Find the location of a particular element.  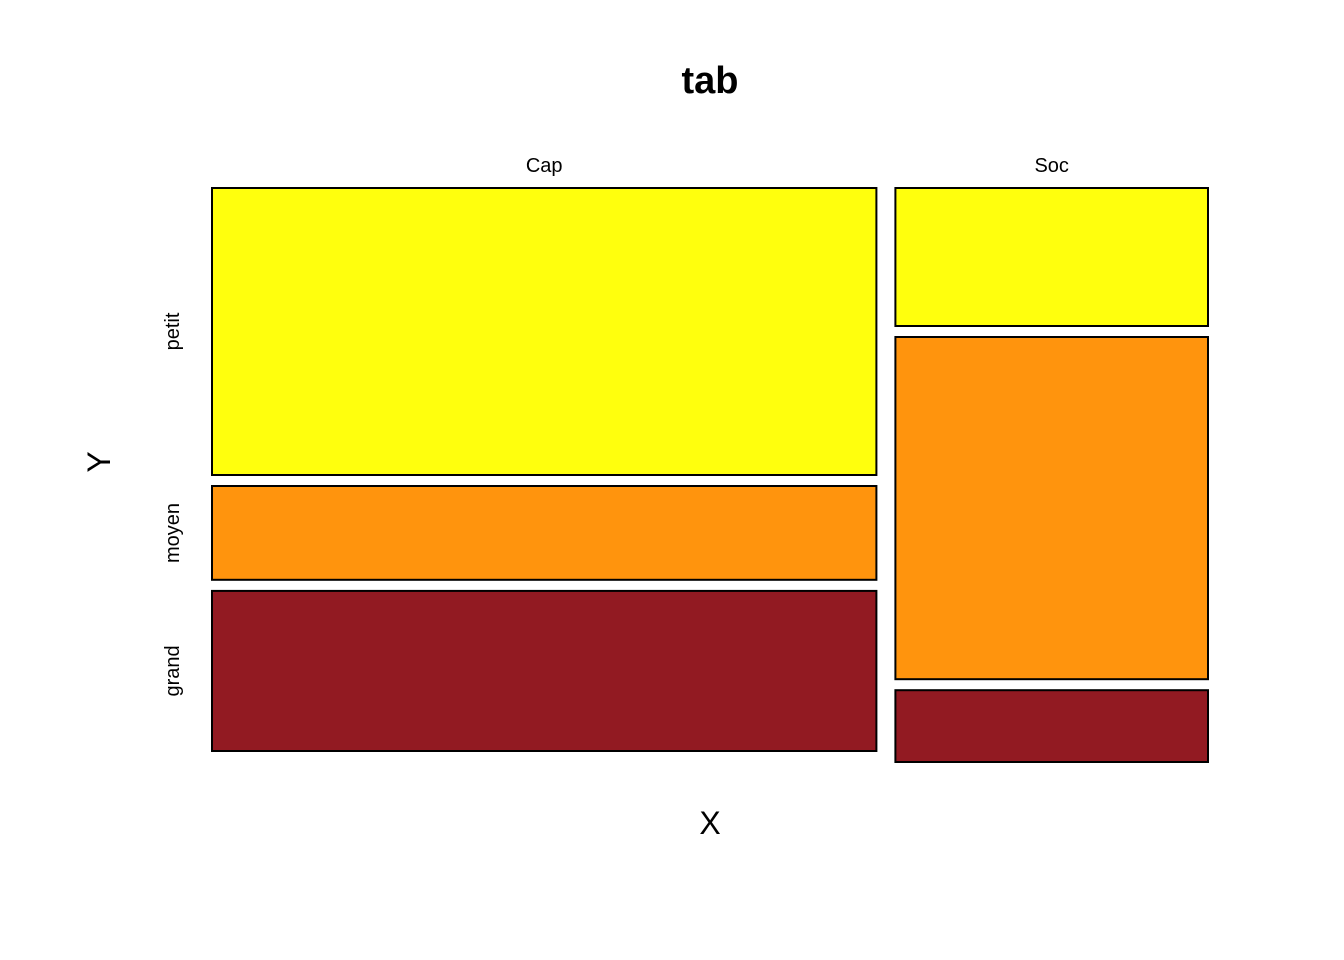

chart-title: tab is located at coordinates (710, 81).